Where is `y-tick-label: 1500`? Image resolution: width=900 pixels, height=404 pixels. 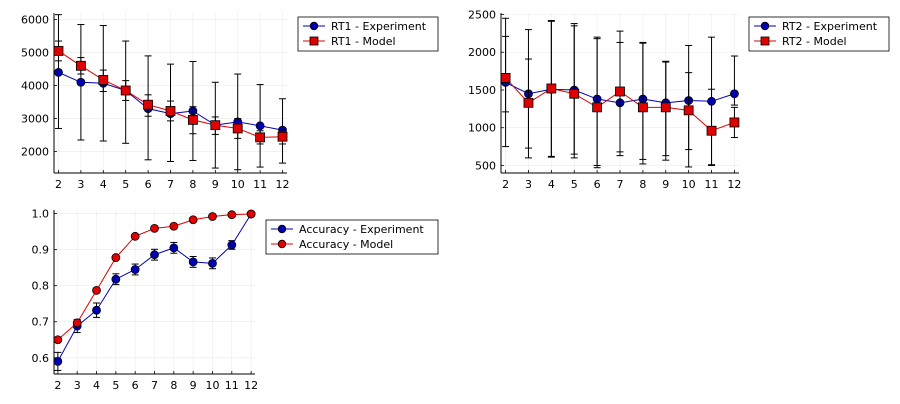
y-tick-label: 1500 is located at coordinates (482, 90).